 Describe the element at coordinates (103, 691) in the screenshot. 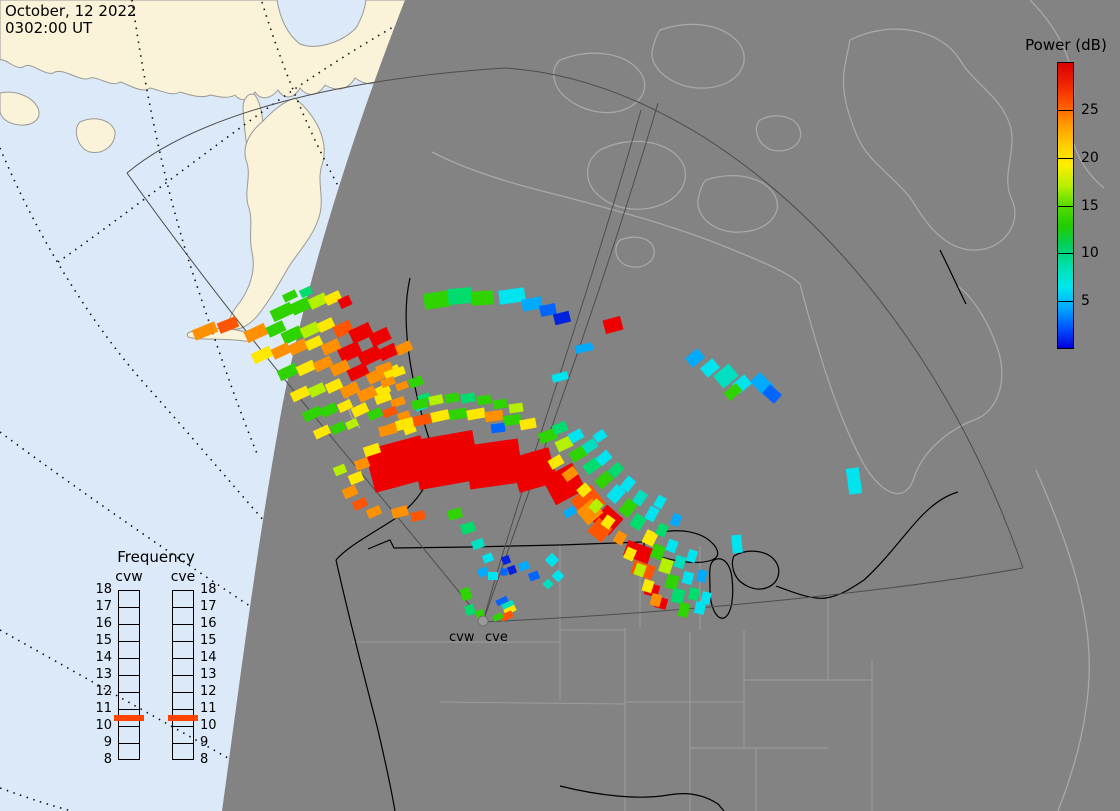

I see `frequency-scale-label: 12` at that location.